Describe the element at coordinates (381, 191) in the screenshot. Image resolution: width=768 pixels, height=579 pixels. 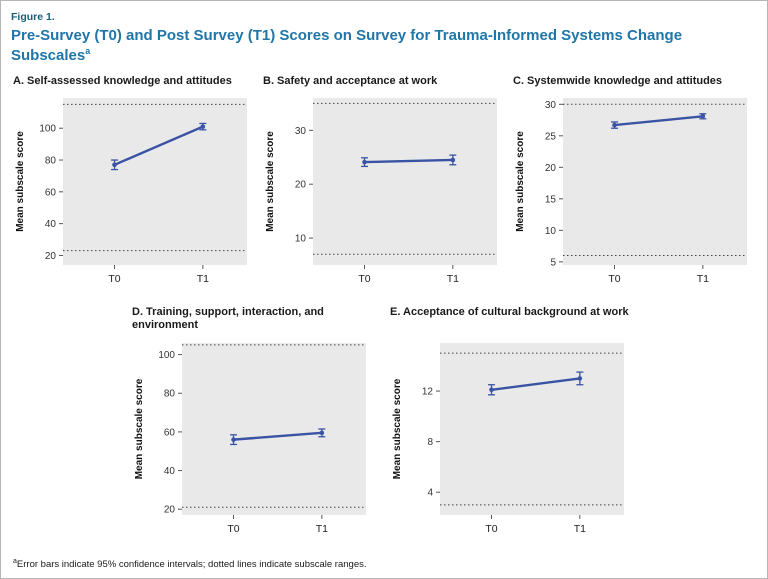
I see `panel-b-chart: 10 20 30 T0 T1 Mean subscale score` at that location.